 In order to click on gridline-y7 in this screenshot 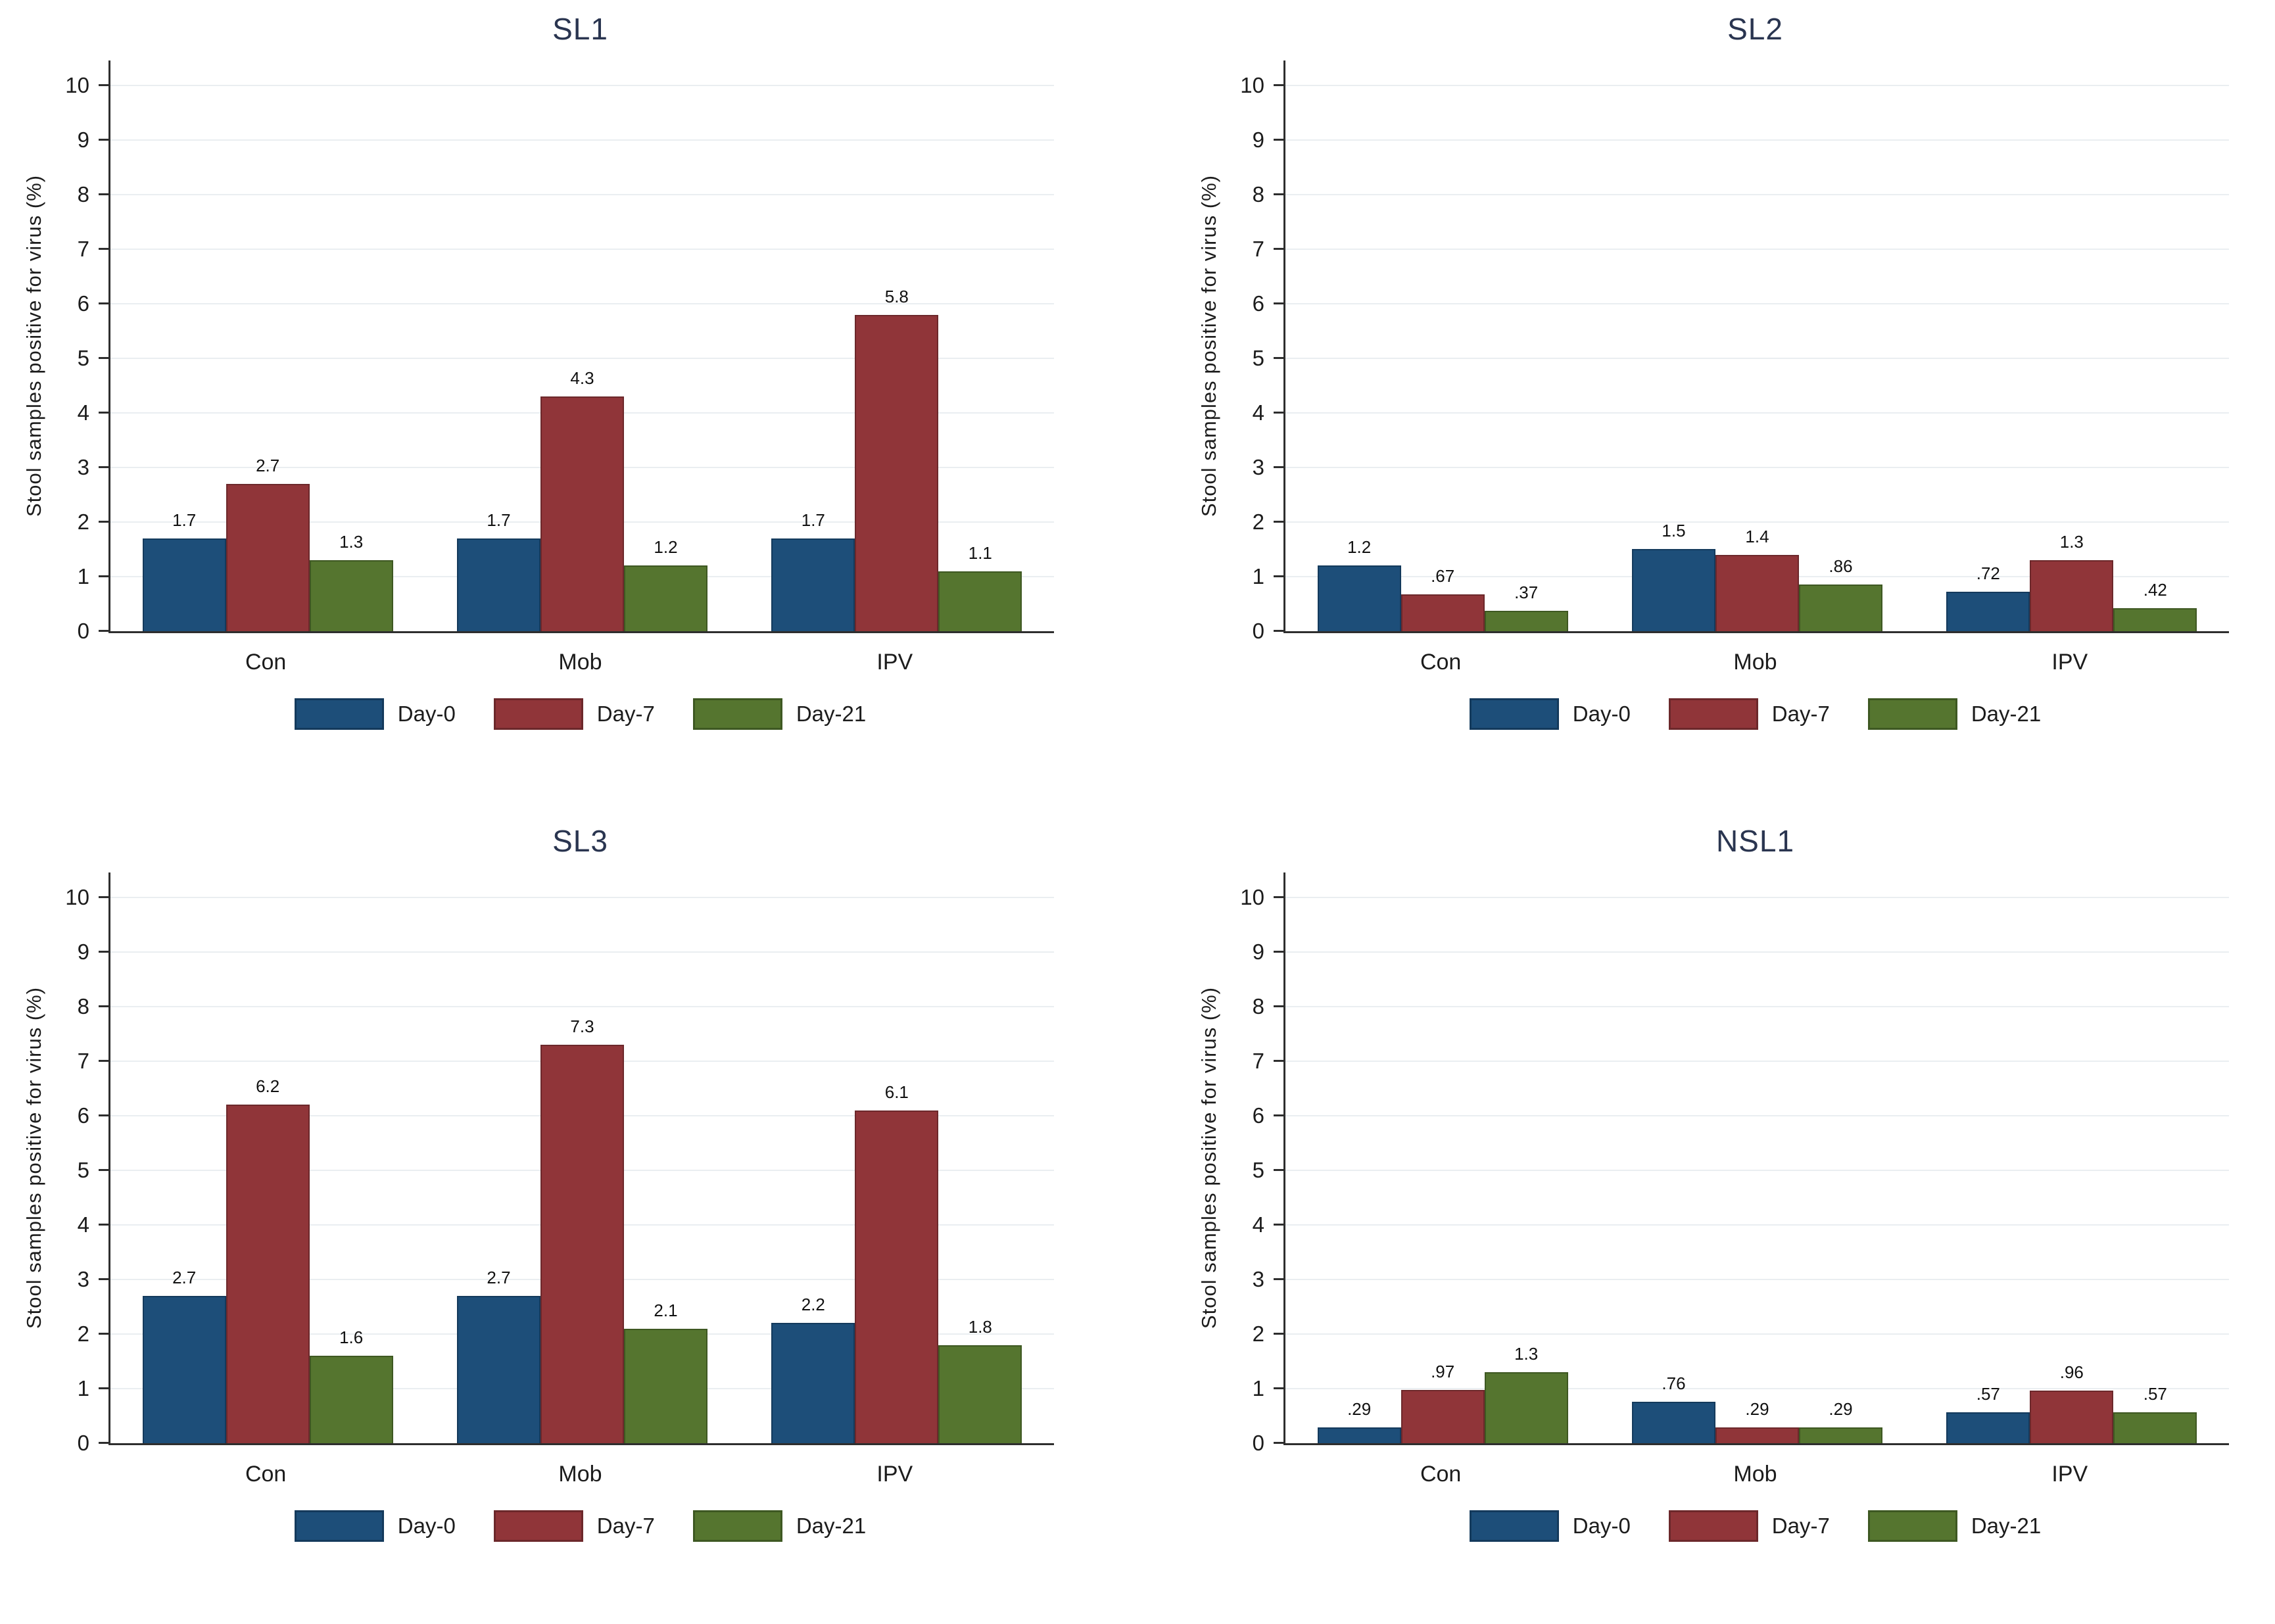, I will do `click(582, 249)`.